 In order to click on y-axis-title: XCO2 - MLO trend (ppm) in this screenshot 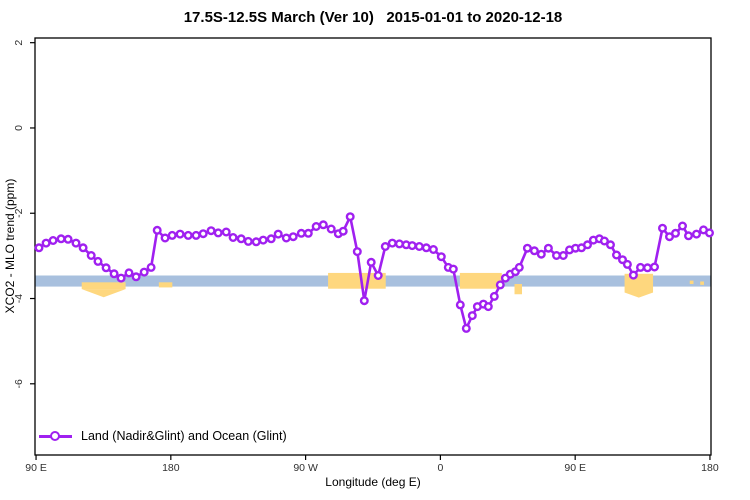, I will do `click(10, 246)`.